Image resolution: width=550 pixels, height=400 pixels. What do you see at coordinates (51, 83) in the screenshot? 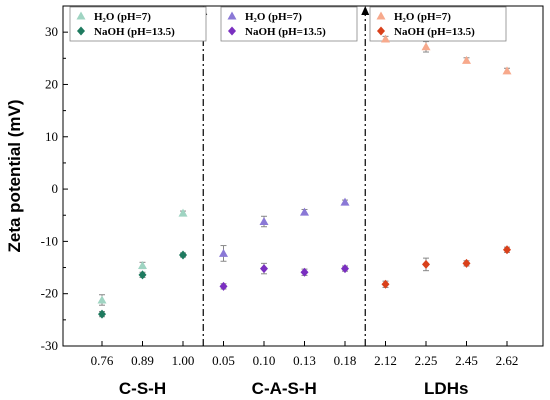
I see `y-tick-label: 20` at bounding box center [51, 83].